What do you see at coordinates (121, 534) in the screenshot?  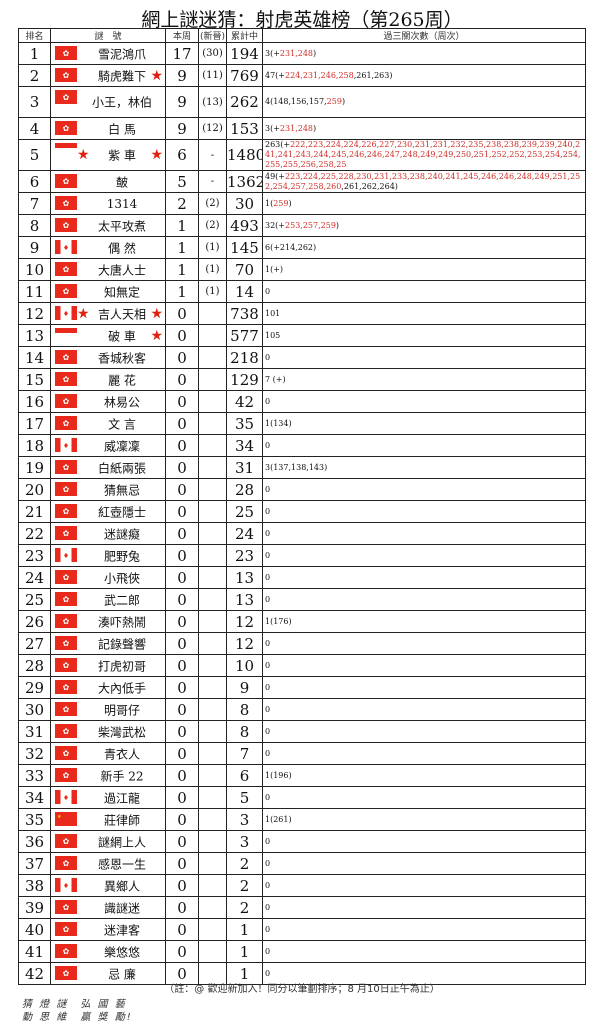 I see `player-name: 迷謎癡` at bounding box center [121, 534].